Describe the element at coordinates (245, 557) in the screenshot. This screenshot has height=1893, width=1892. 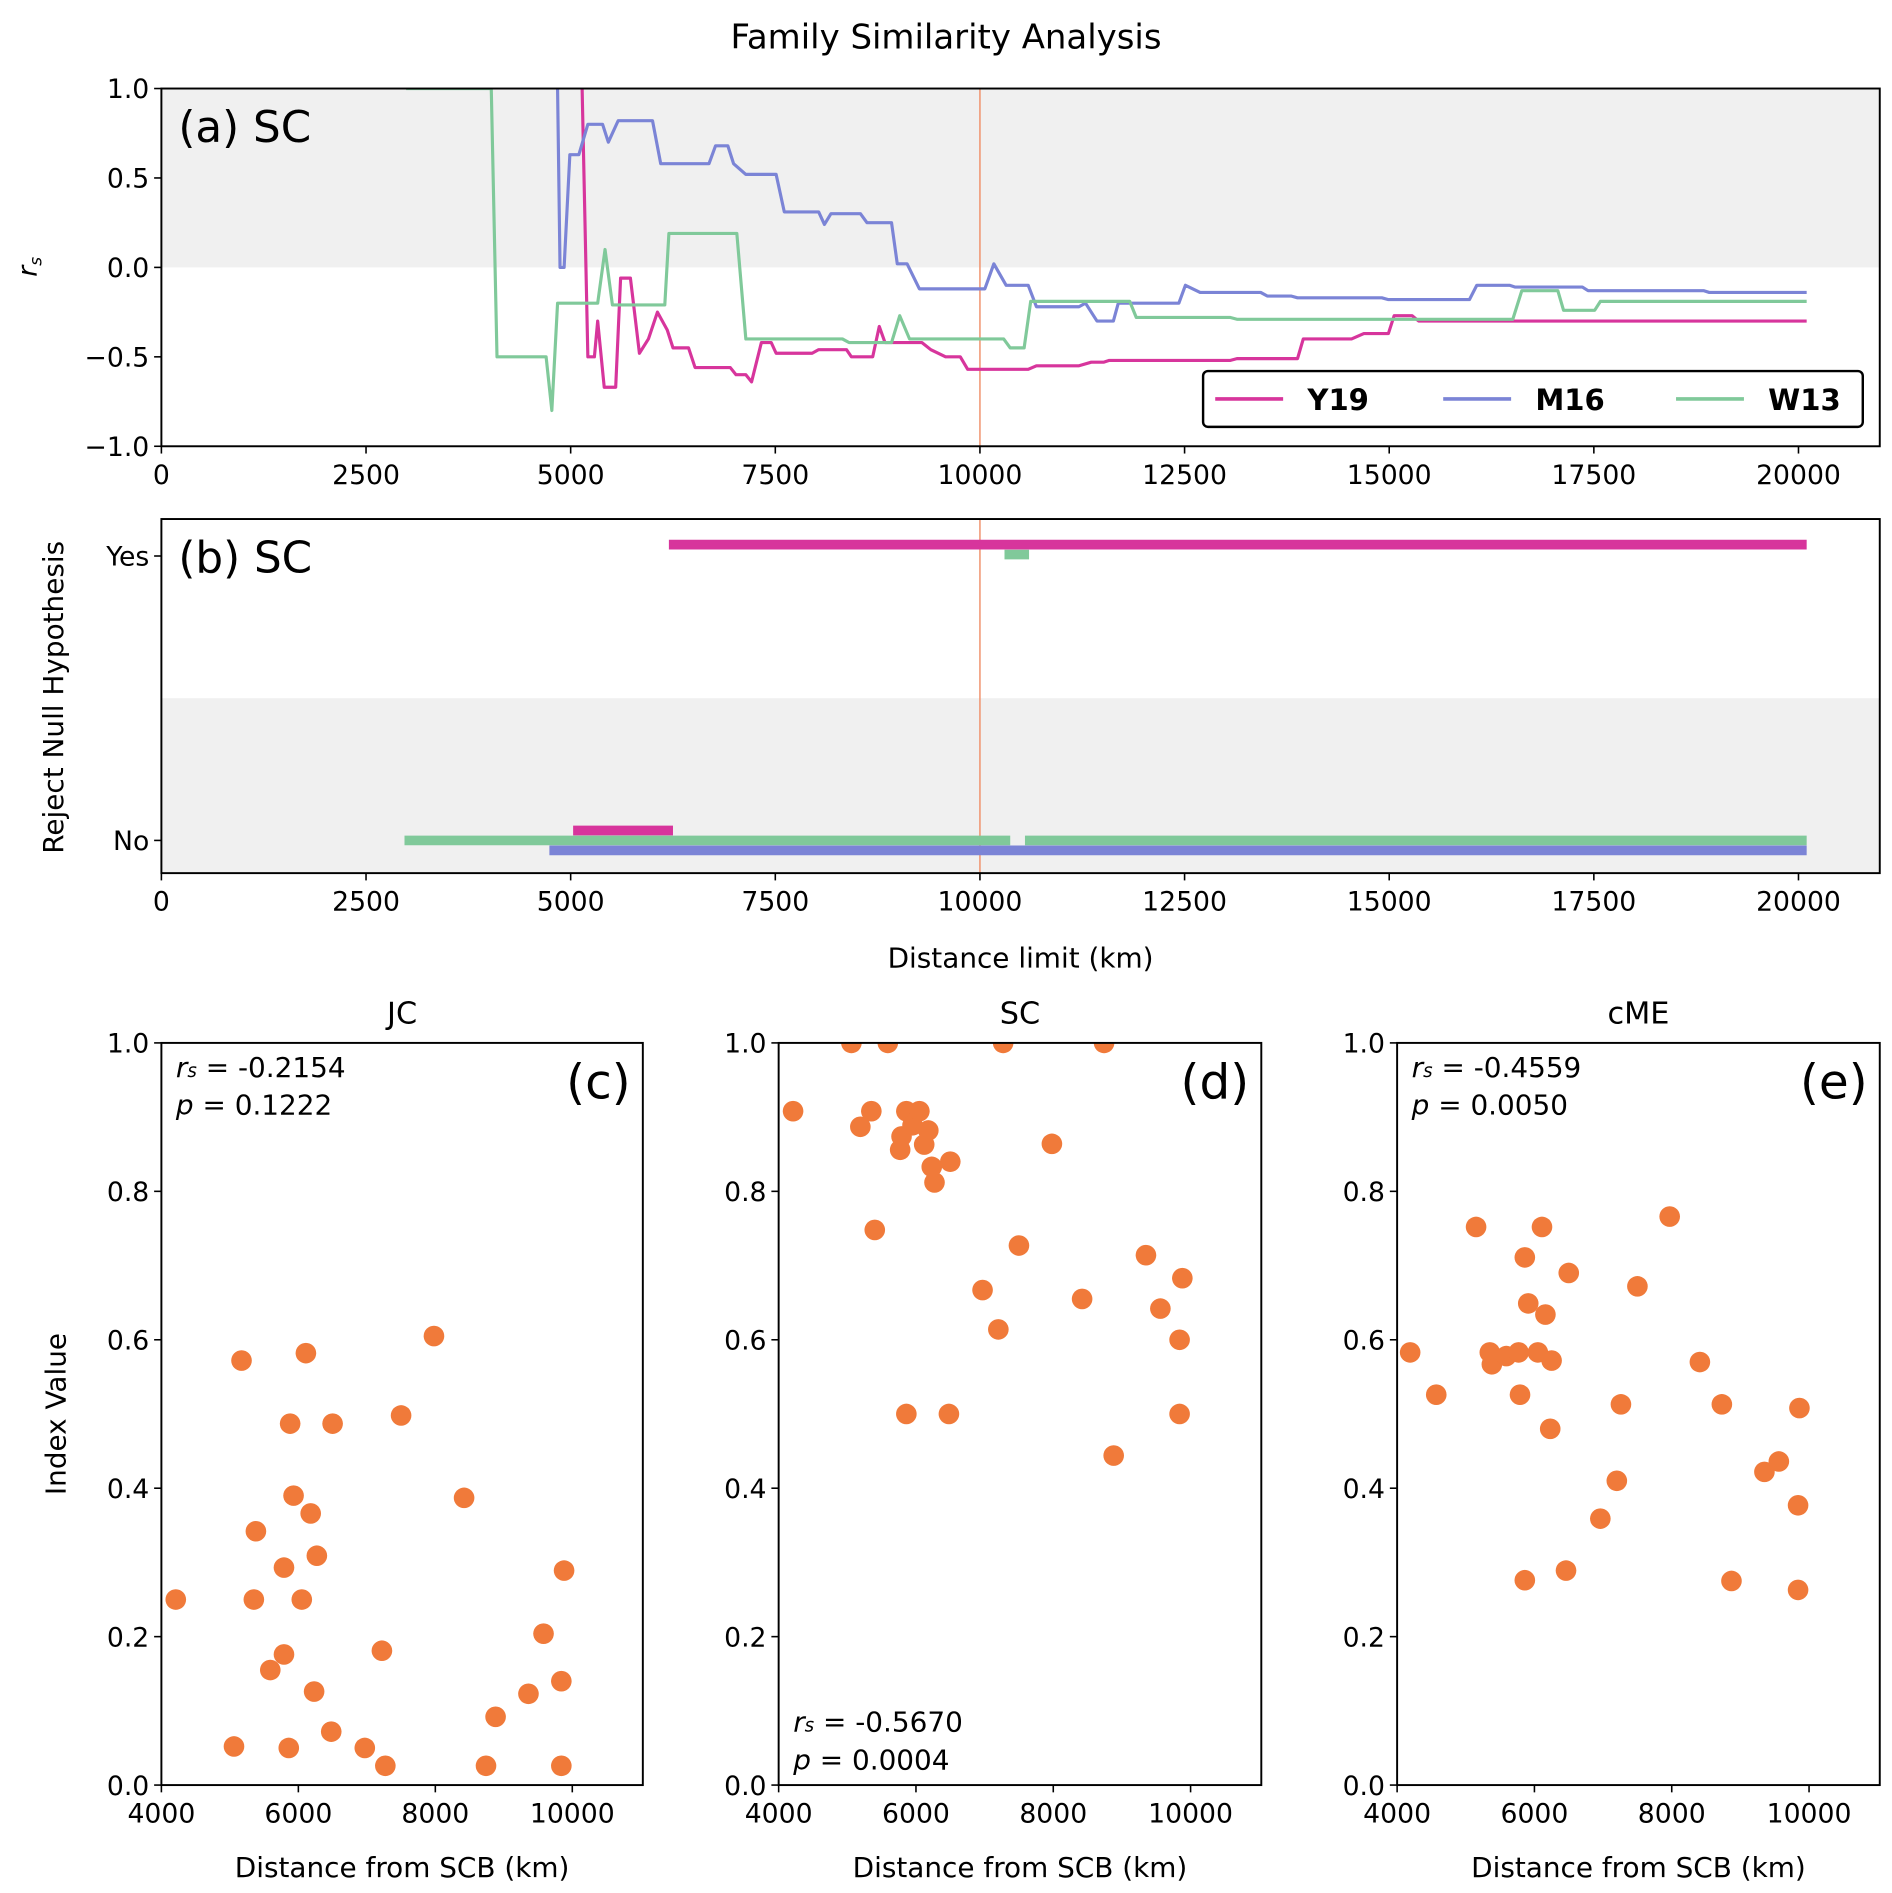
I see `panel-label: (b) SC` at that location.